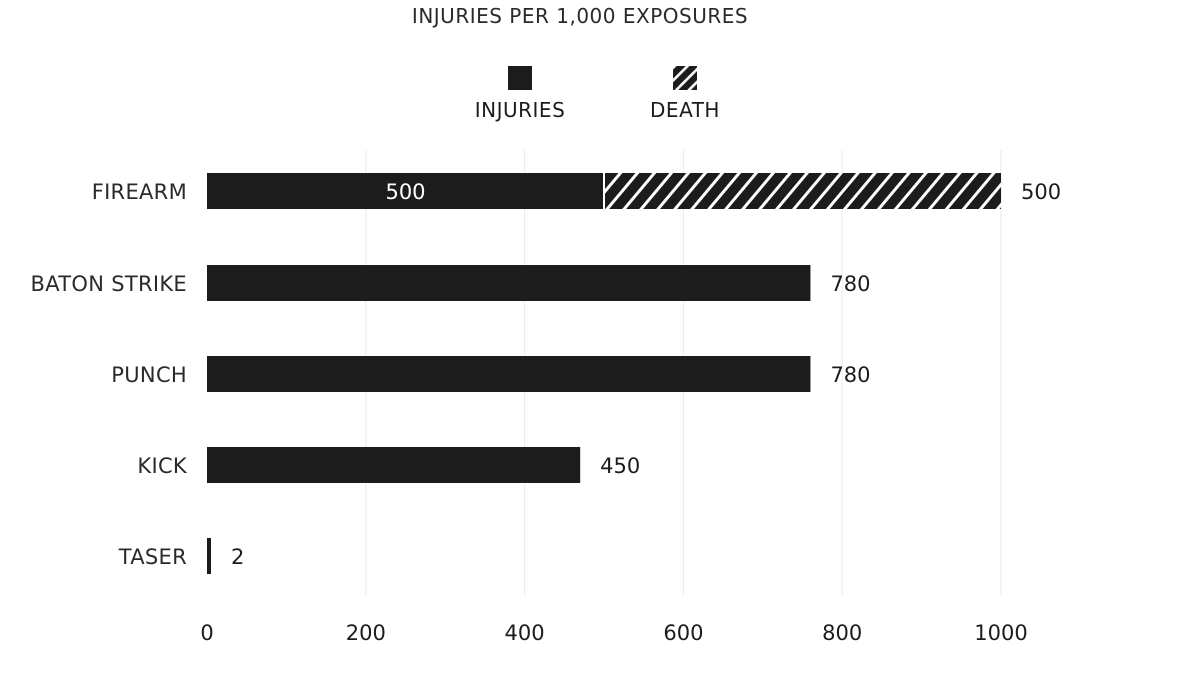 The height and width of the screenshot is (684, 1199). What do you see at coordinates (162, 466) in the screenshot?
I see `category-label-kick: KICK` at bounding box center [162, 466].